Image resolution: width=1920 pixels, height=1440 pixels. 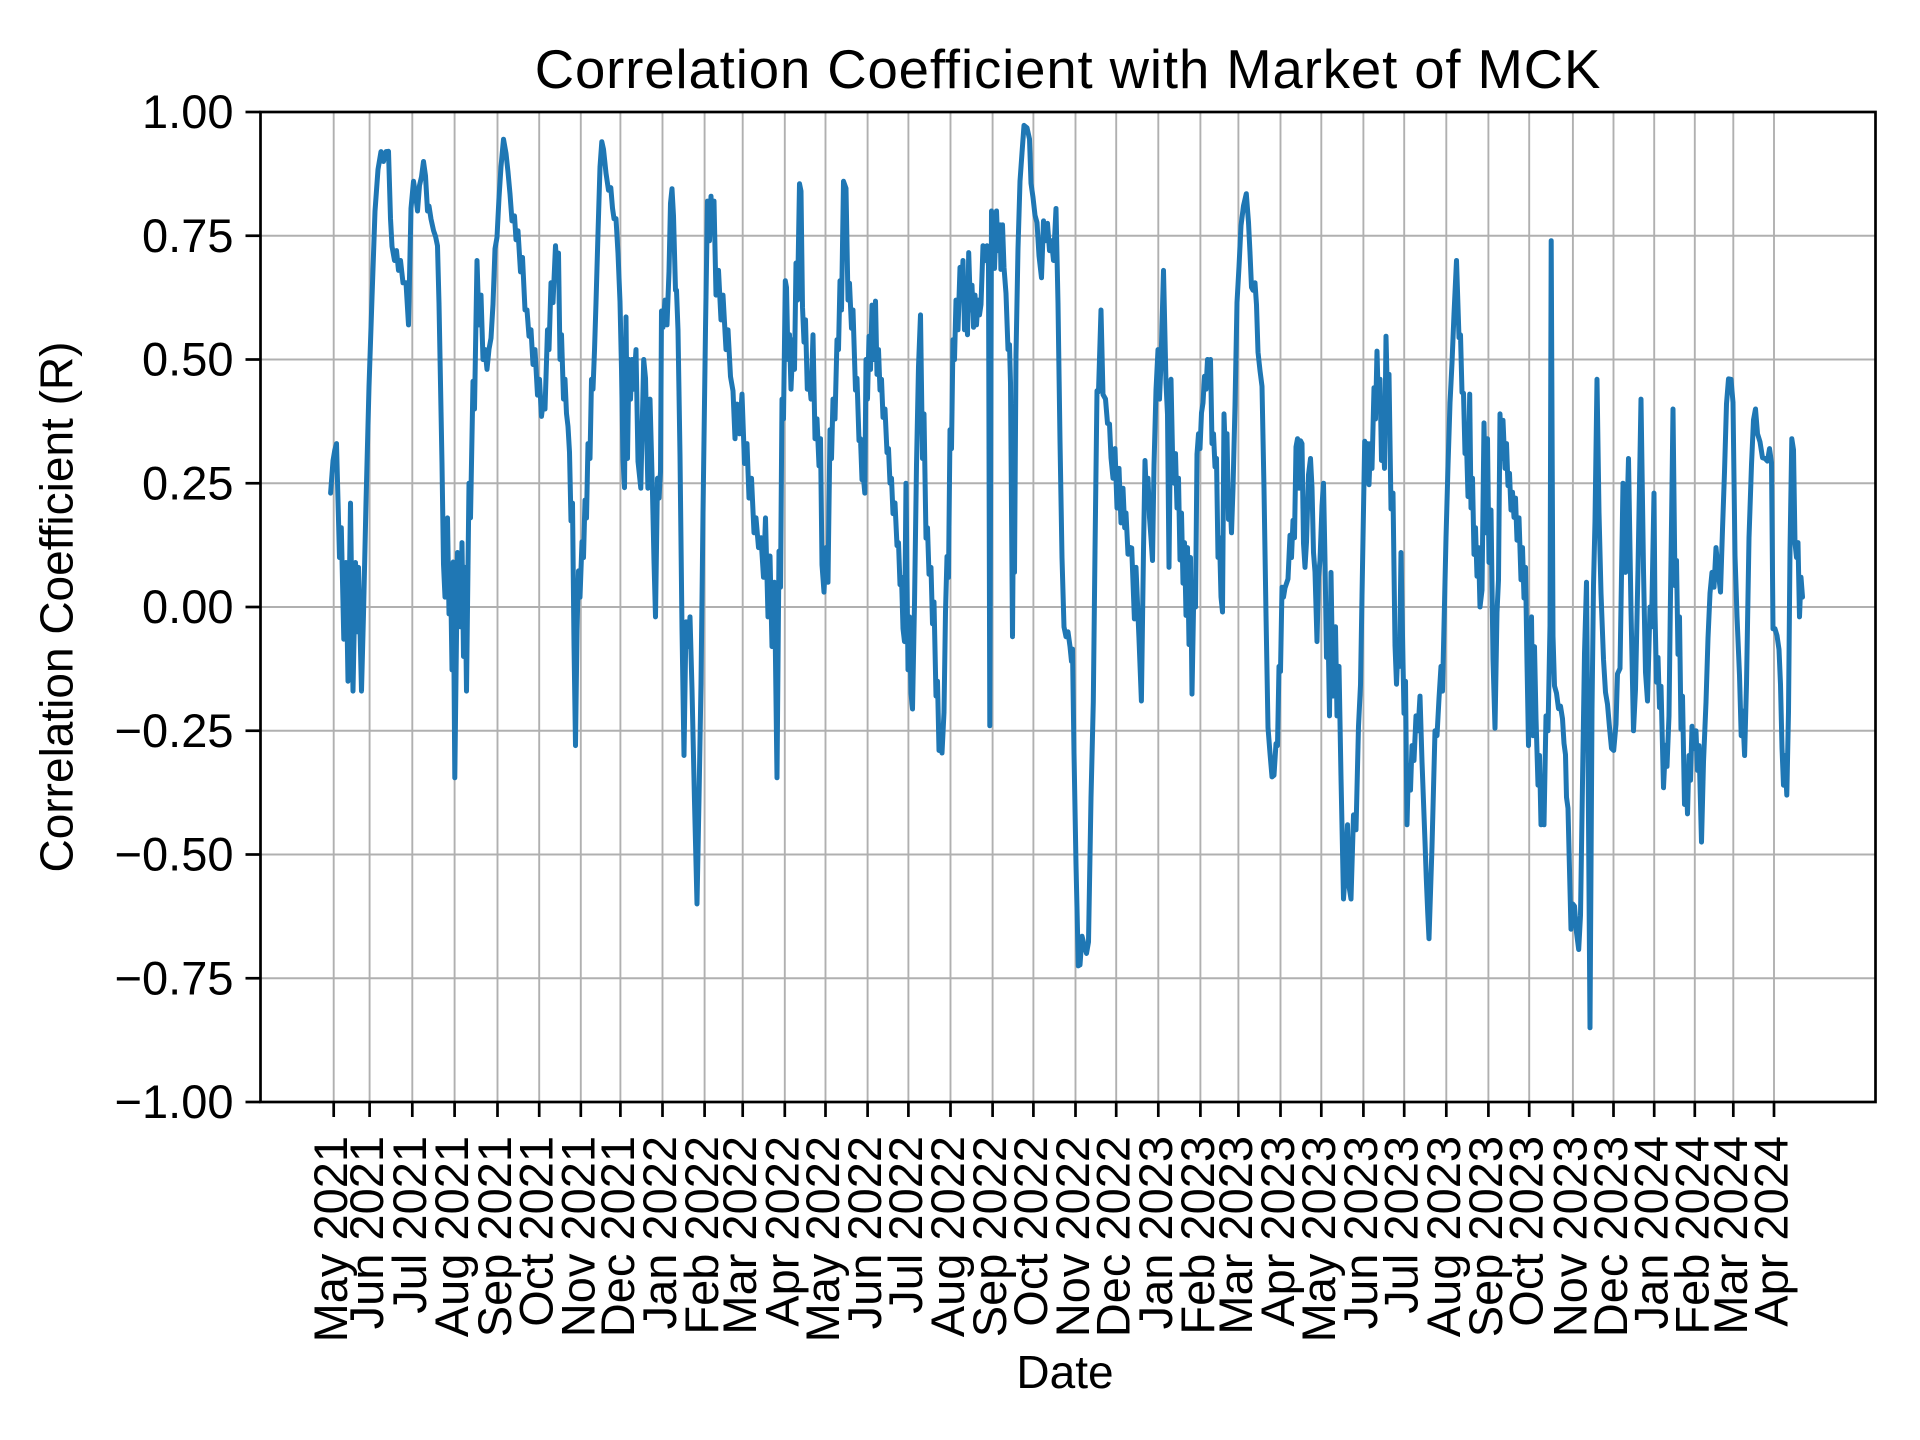 I want to click on svg-text: Apr 2022, so click(x=781, y=1231).